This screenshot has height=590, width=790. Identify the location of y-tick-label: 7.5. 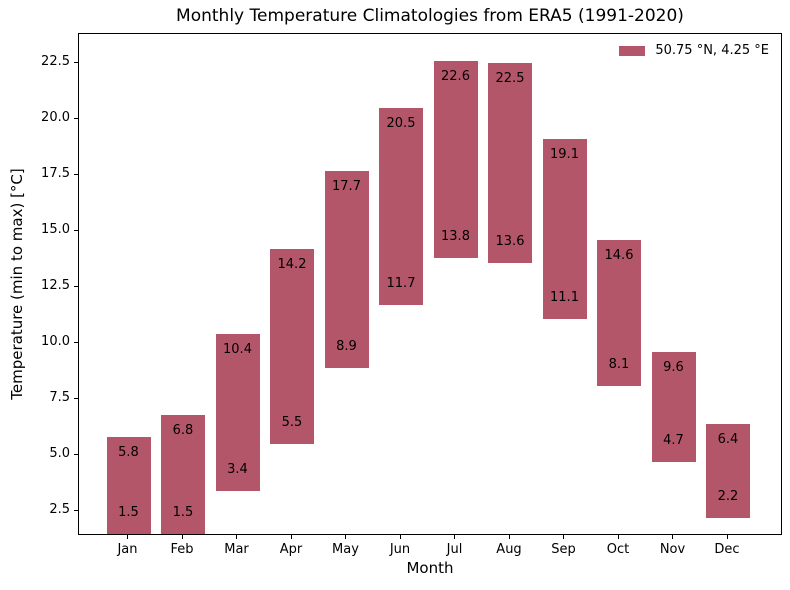
(59, 398).